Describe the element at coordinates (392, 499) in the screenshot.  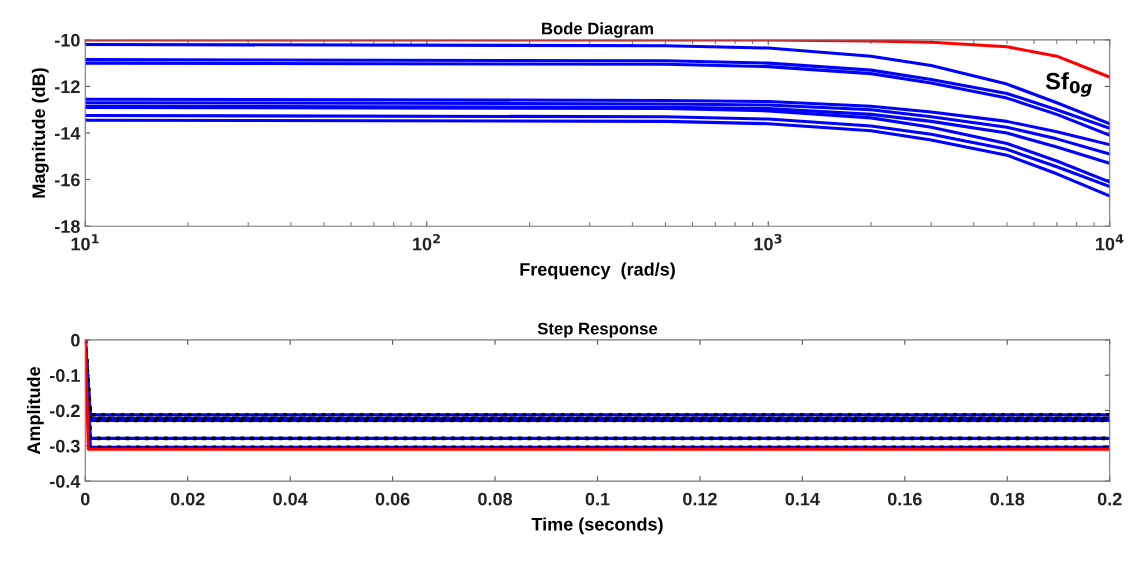
I see `x-tick-label: 0.06` at that location.